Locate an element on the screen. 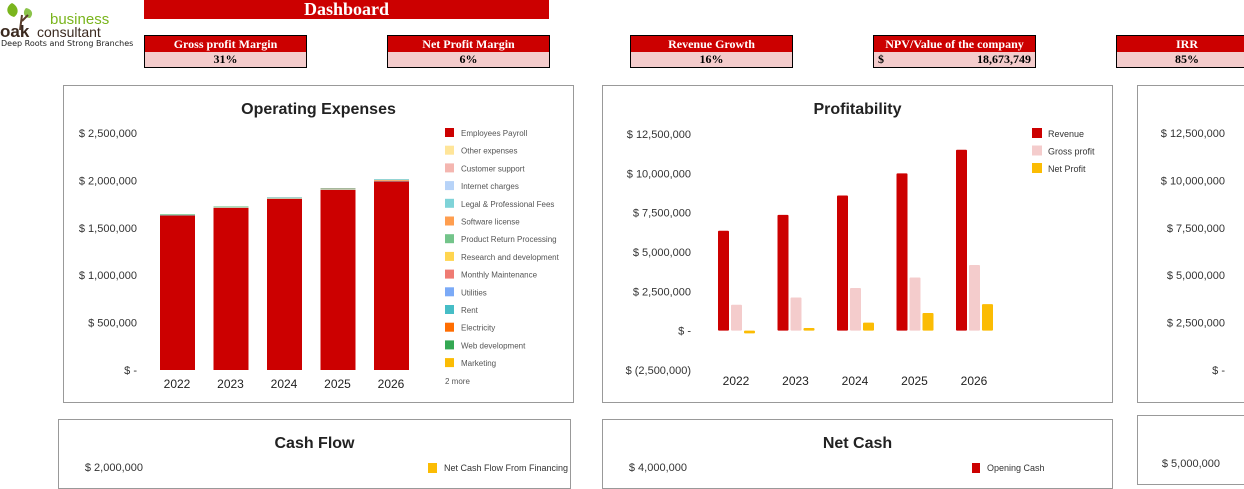  kpi-npv: NPV/Value of the company $18,673,749 is located at coordinates (954, 51).